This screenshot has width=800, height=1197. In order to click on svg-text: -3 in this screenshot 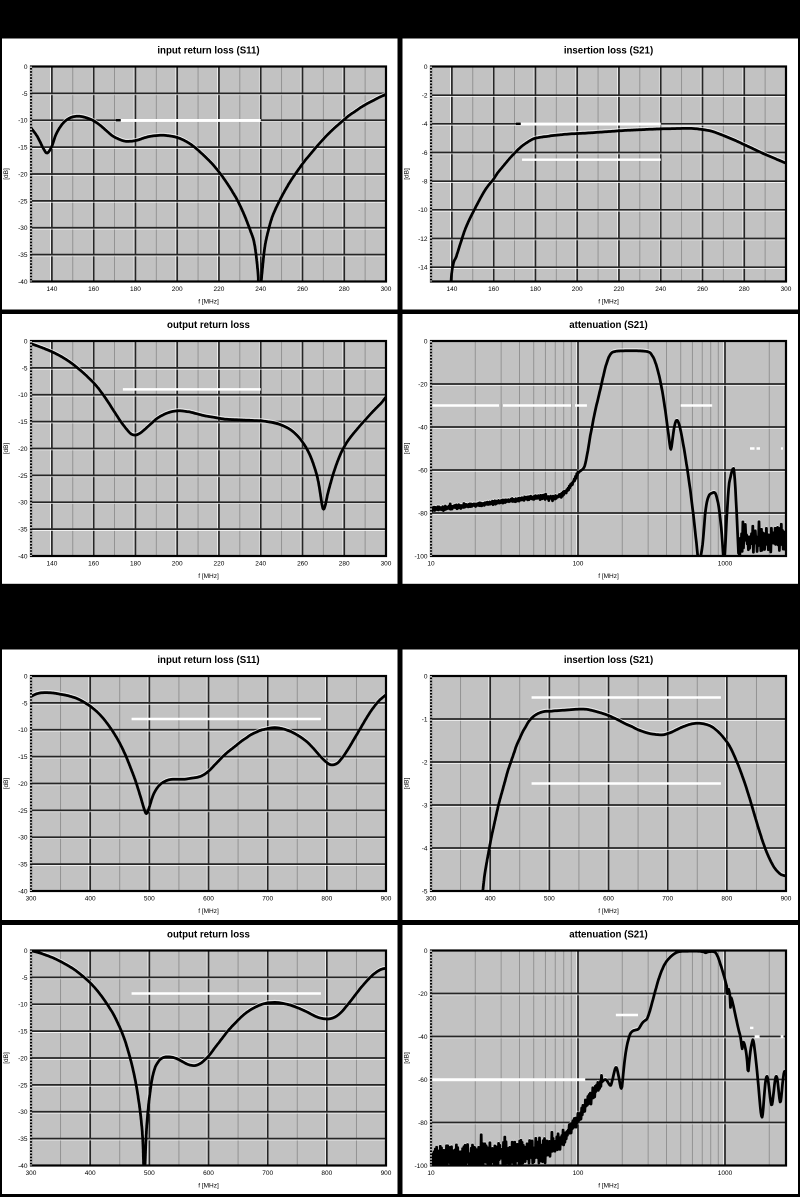, I will do `click(425, 805)`.